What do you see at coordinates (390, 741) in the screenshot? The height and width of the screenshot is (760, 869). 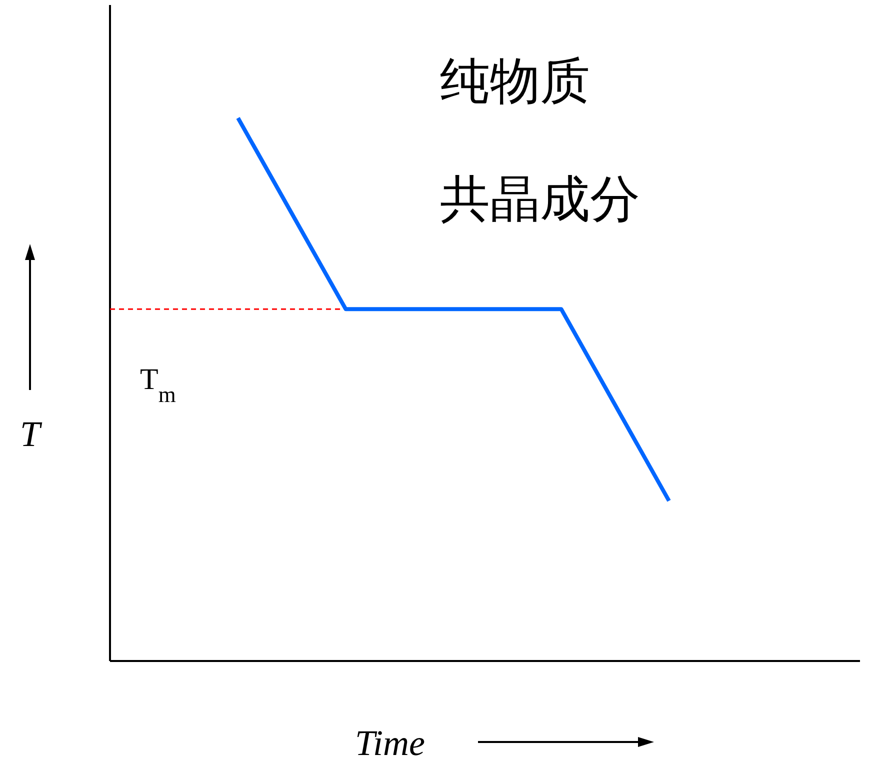 I see `x-axis-title: Time` at bounding box center [390, 741].